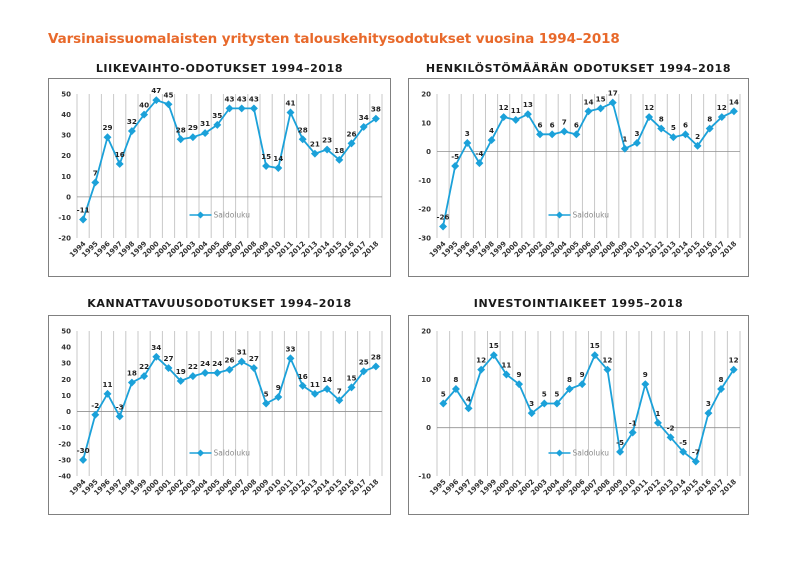  I want to click on data-label: 19, so click(181, 371).